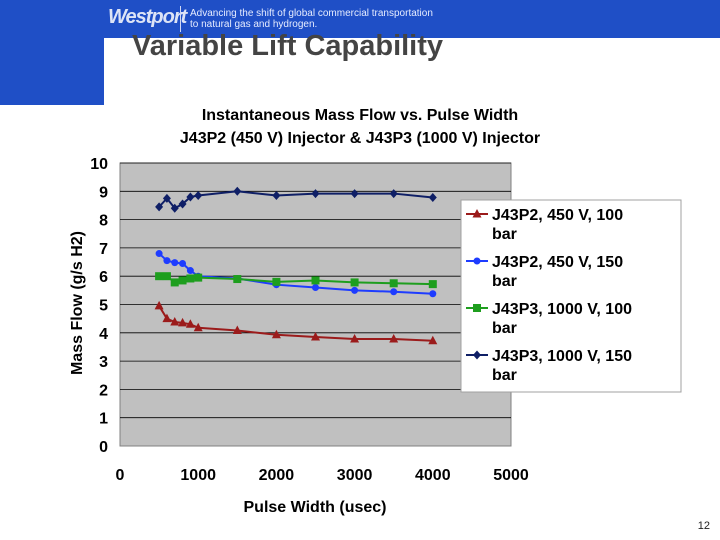 Image resolution: width=720 pixels, height=540 pixels. Describe the element at coordinates (433, 475) in the screenshot. I see `x-tick-label-4000: 4000` at that location.